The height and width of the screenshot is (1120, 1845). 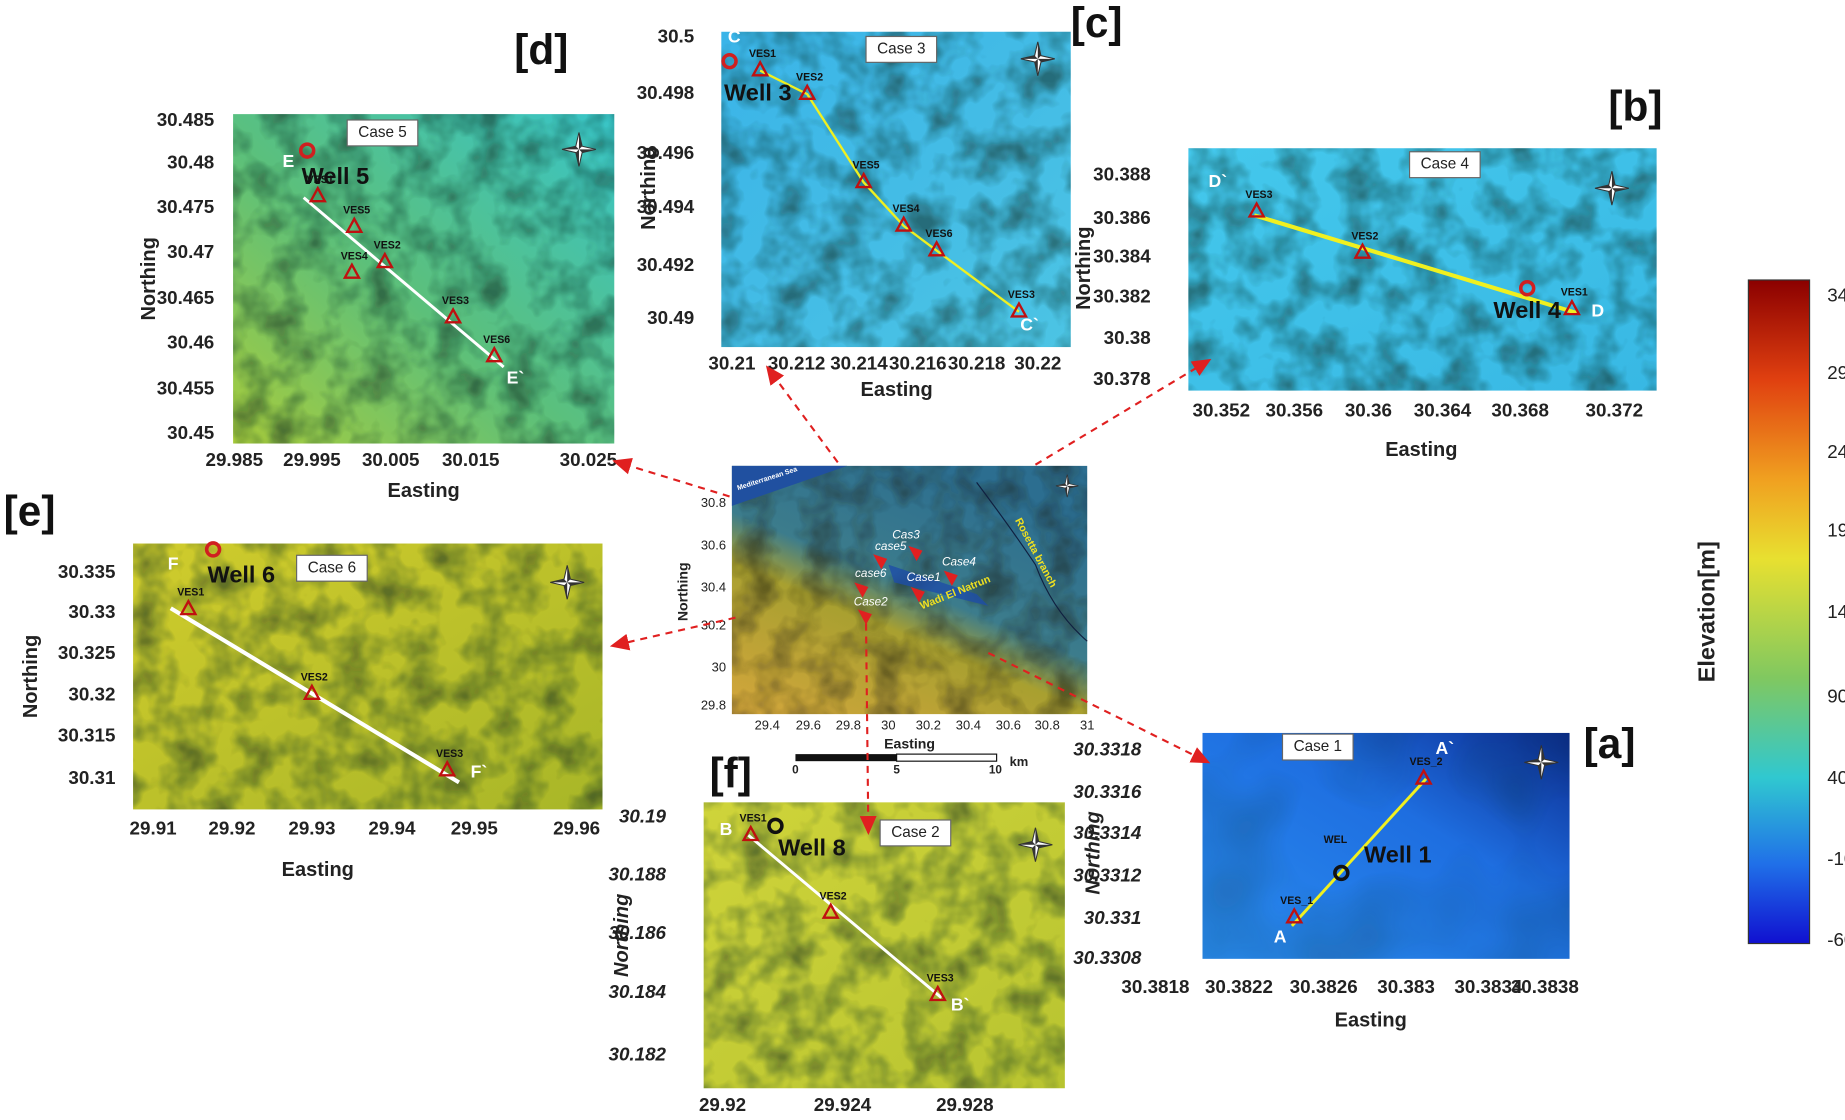 I want to click on well-label: Well 8, so click(x=812, y=848).